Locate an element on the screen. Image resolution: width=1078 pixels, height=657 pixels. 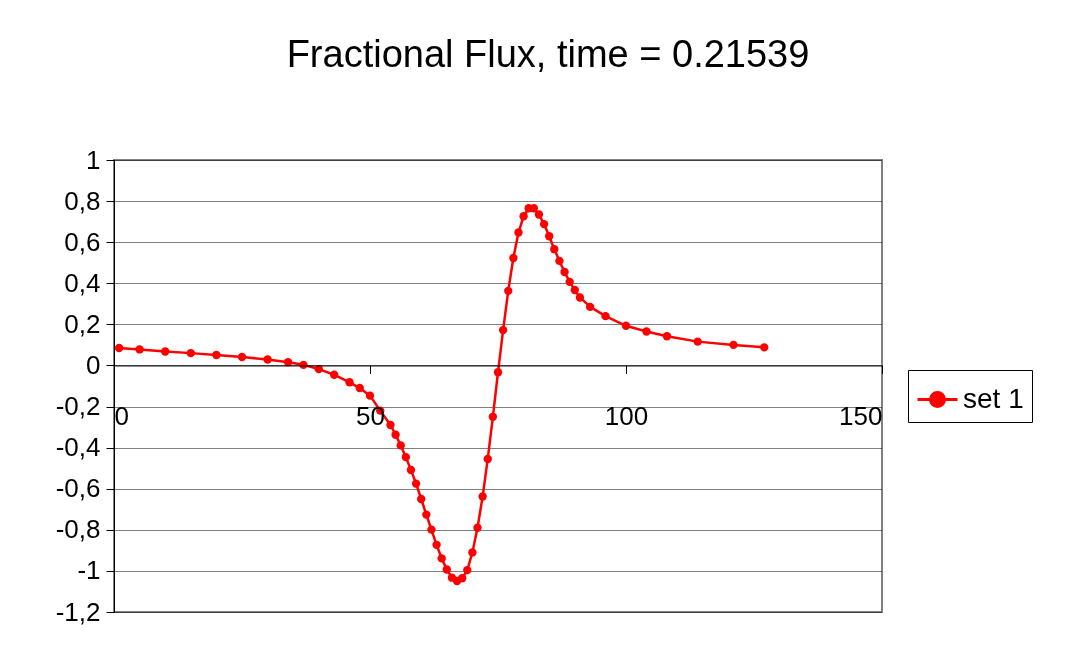
y-tick-label: -1 is located at coordinates (89, 570).